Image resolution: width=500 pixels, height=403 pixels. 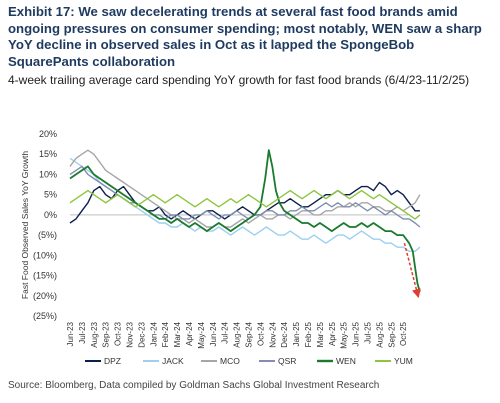 I want to click on y-tick-label: 10%, so click(x=48, y=174).